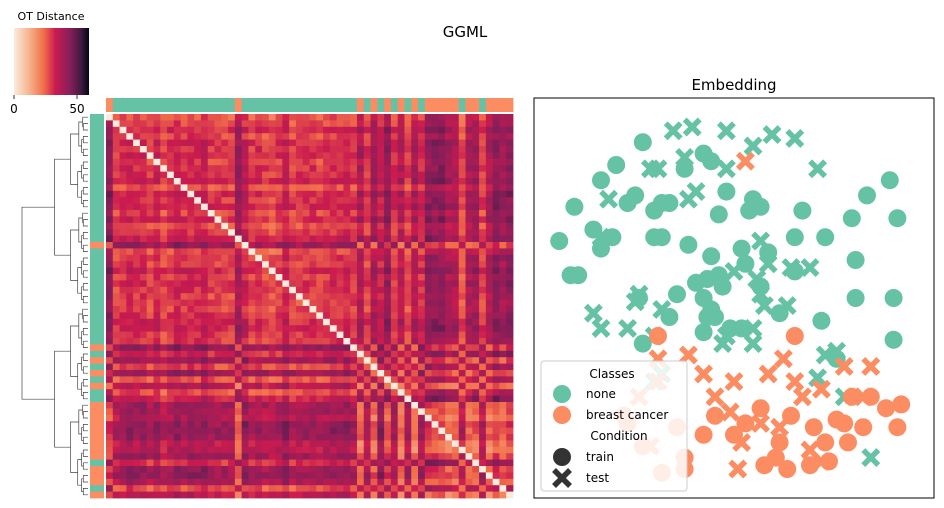 The width and height of the screenshot is (944, 508). Describe the element at coordinates (718, 275) in the screenshot. I see `scatter-point-train` at that location.